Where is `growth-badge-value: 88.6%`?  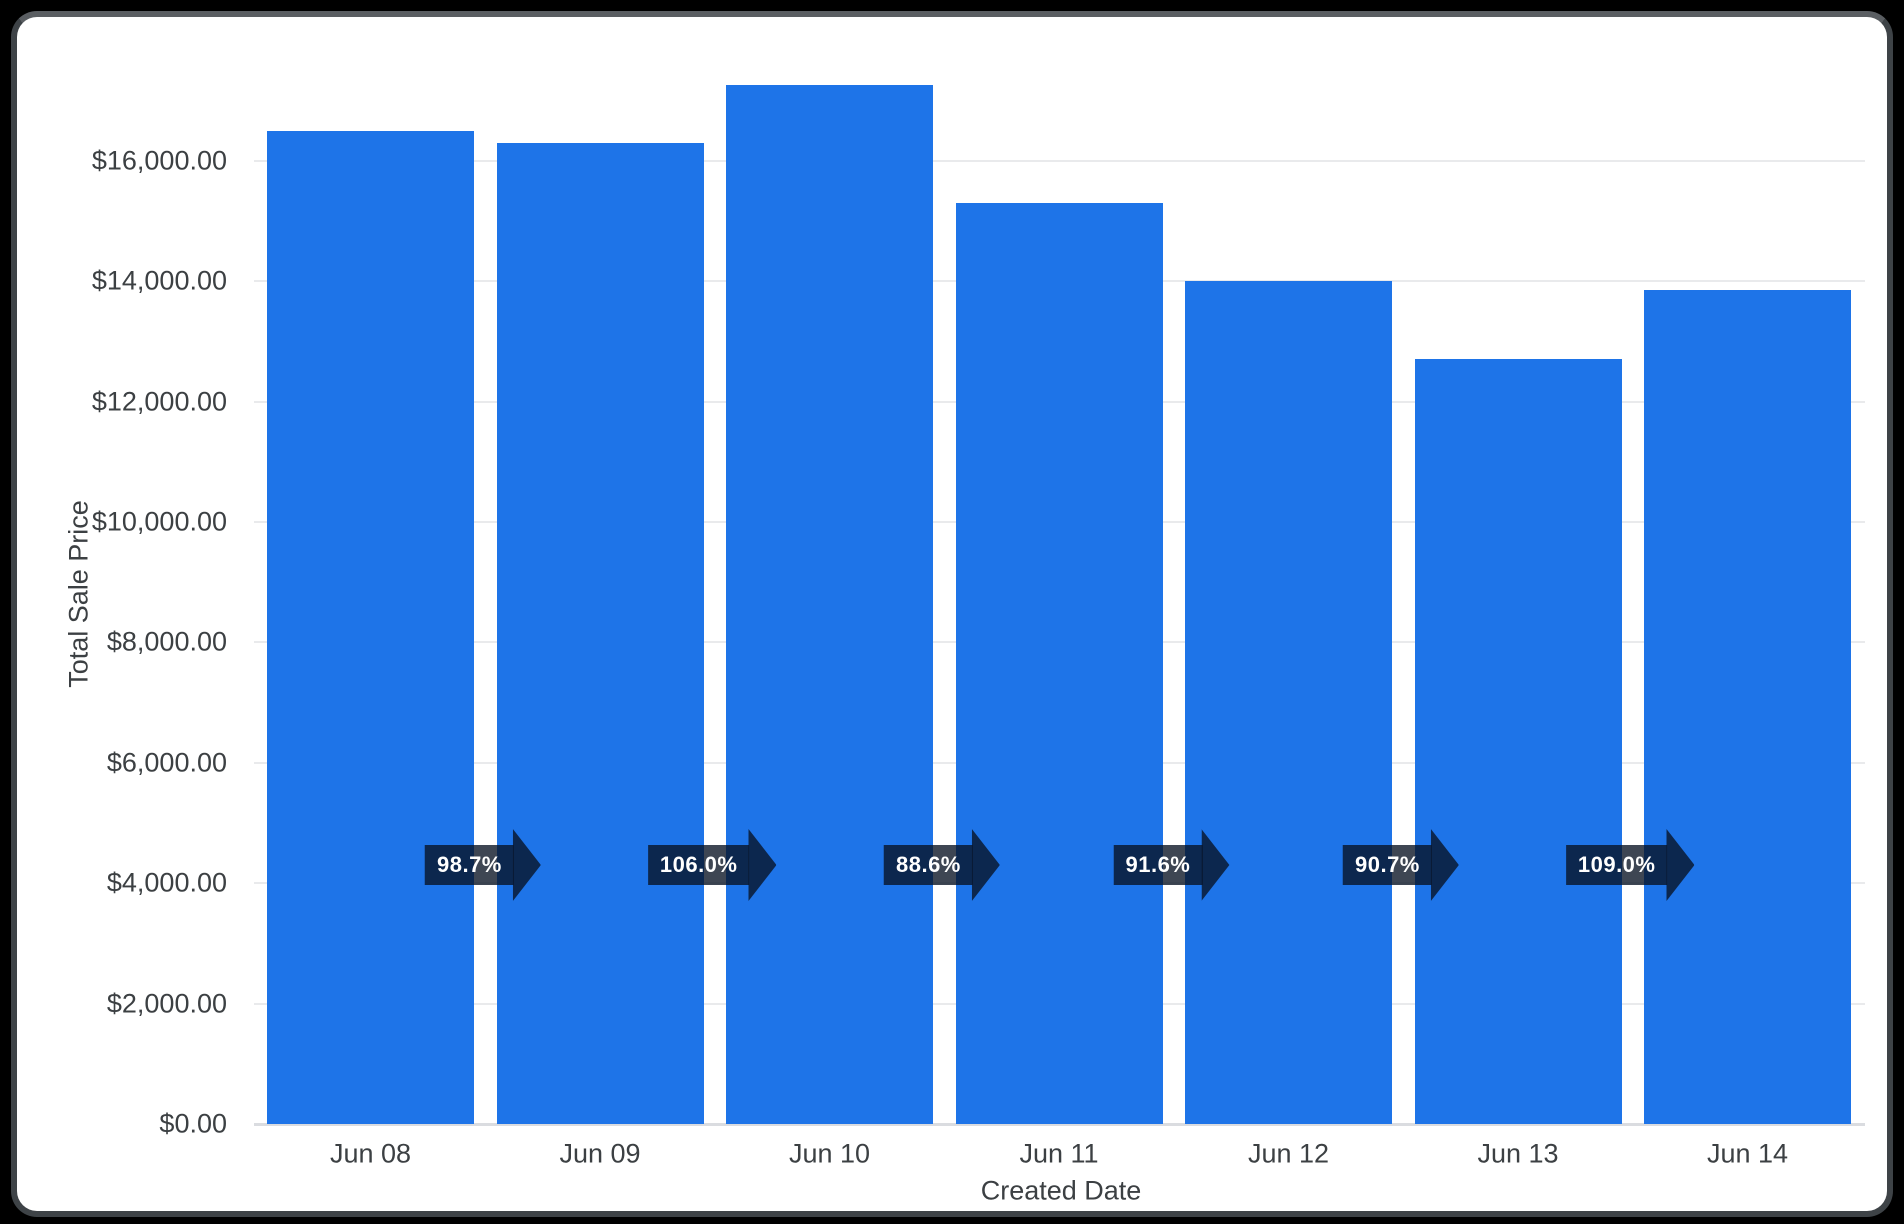
growth-badge-value: 88.6% is located at coordinates (928, 864).